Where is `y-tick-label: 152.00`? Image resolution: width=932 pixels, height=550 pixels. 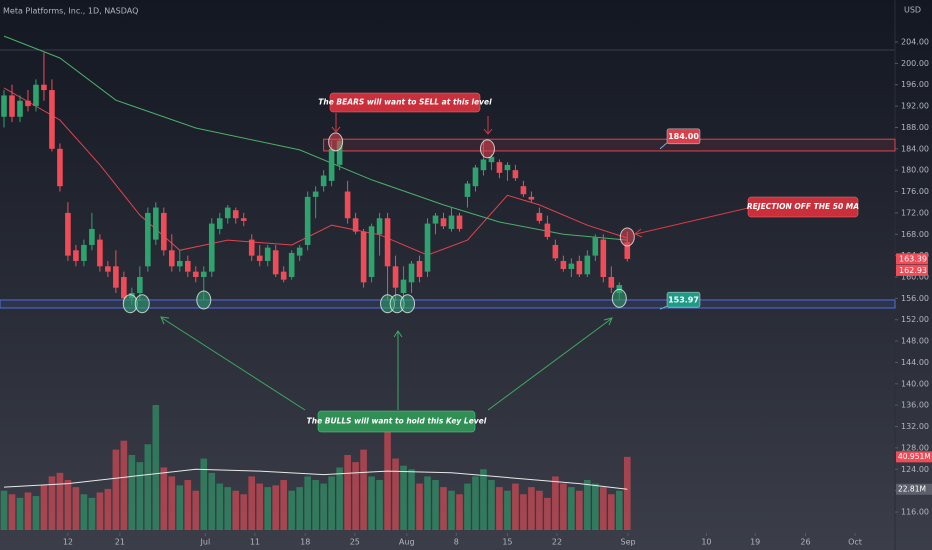 y-tick-label: 152.00 is located at coordinates (915, 319).